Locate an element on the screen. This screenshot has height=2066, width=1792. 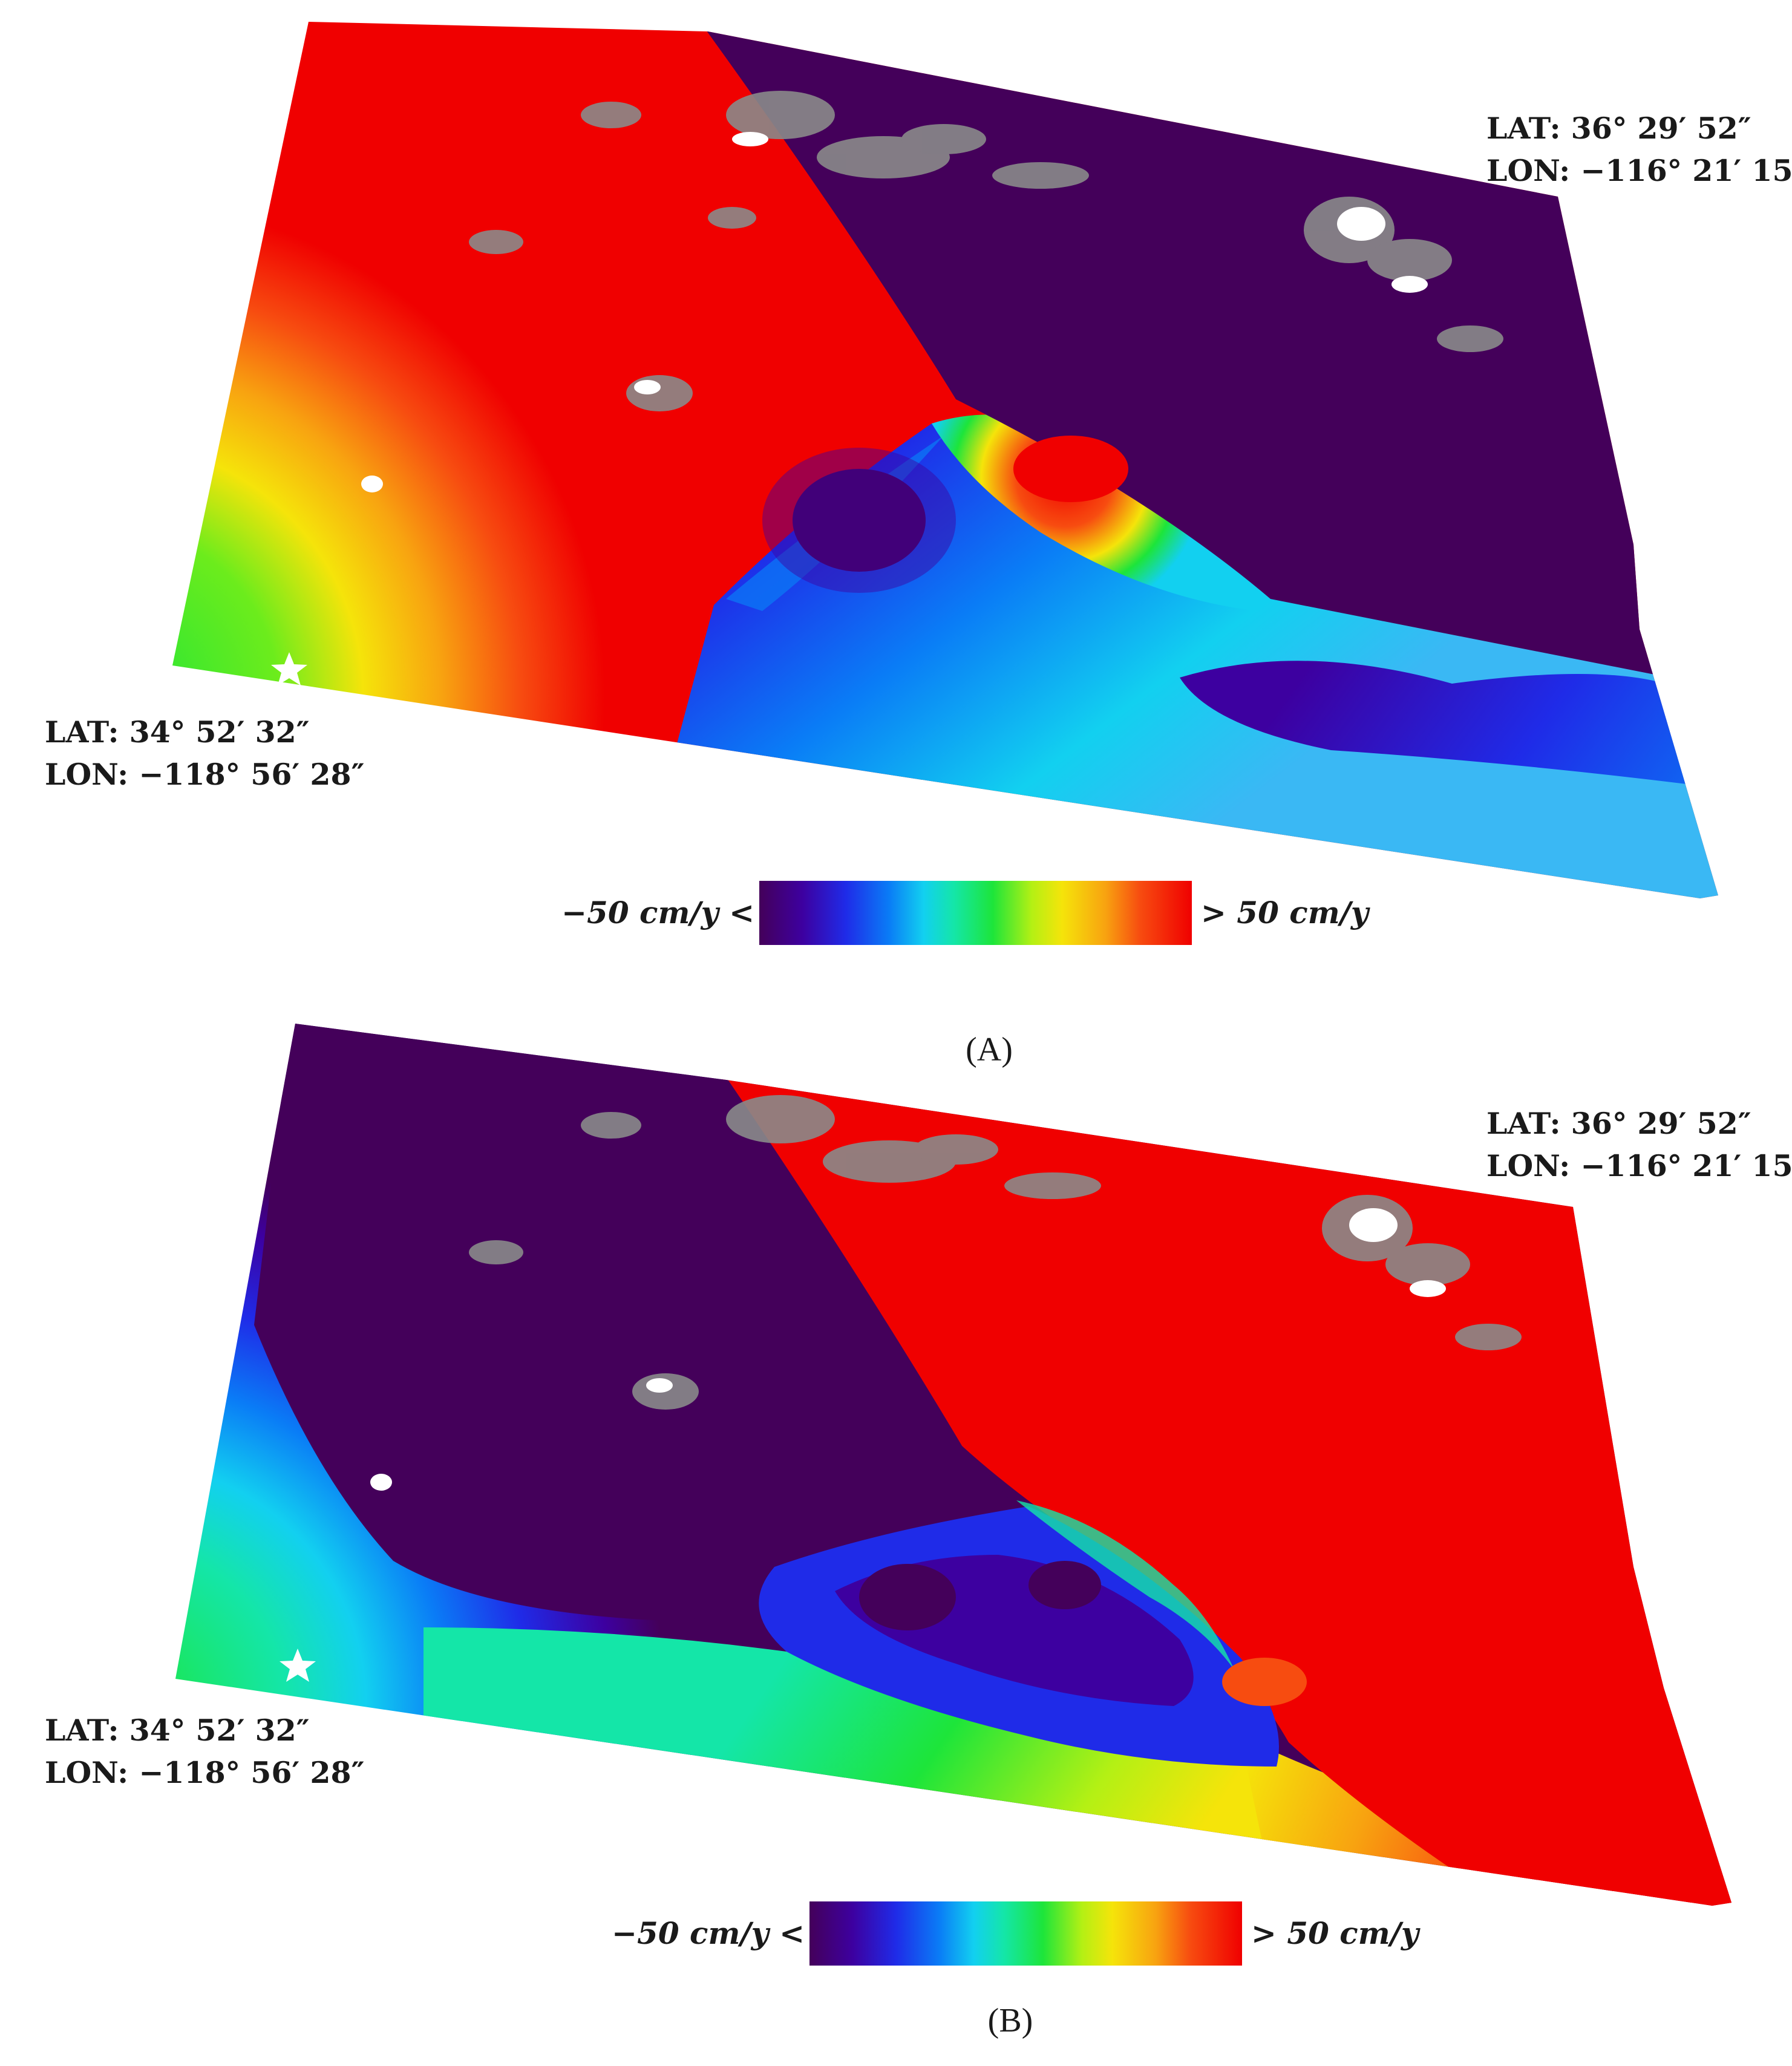
colorbar-b: −50 cm/y < > 50 cm/y is located at coordinates (896, 1934).